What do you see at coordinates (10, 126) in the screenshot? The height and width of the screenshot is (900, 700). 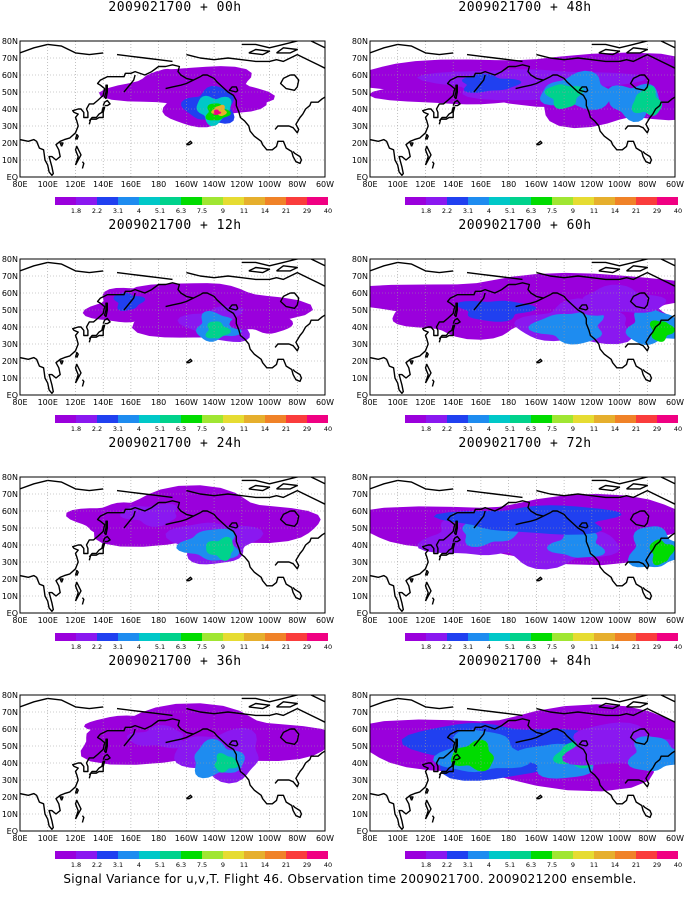 I see `lat-label: 30N` at bounding box center [10, 126].